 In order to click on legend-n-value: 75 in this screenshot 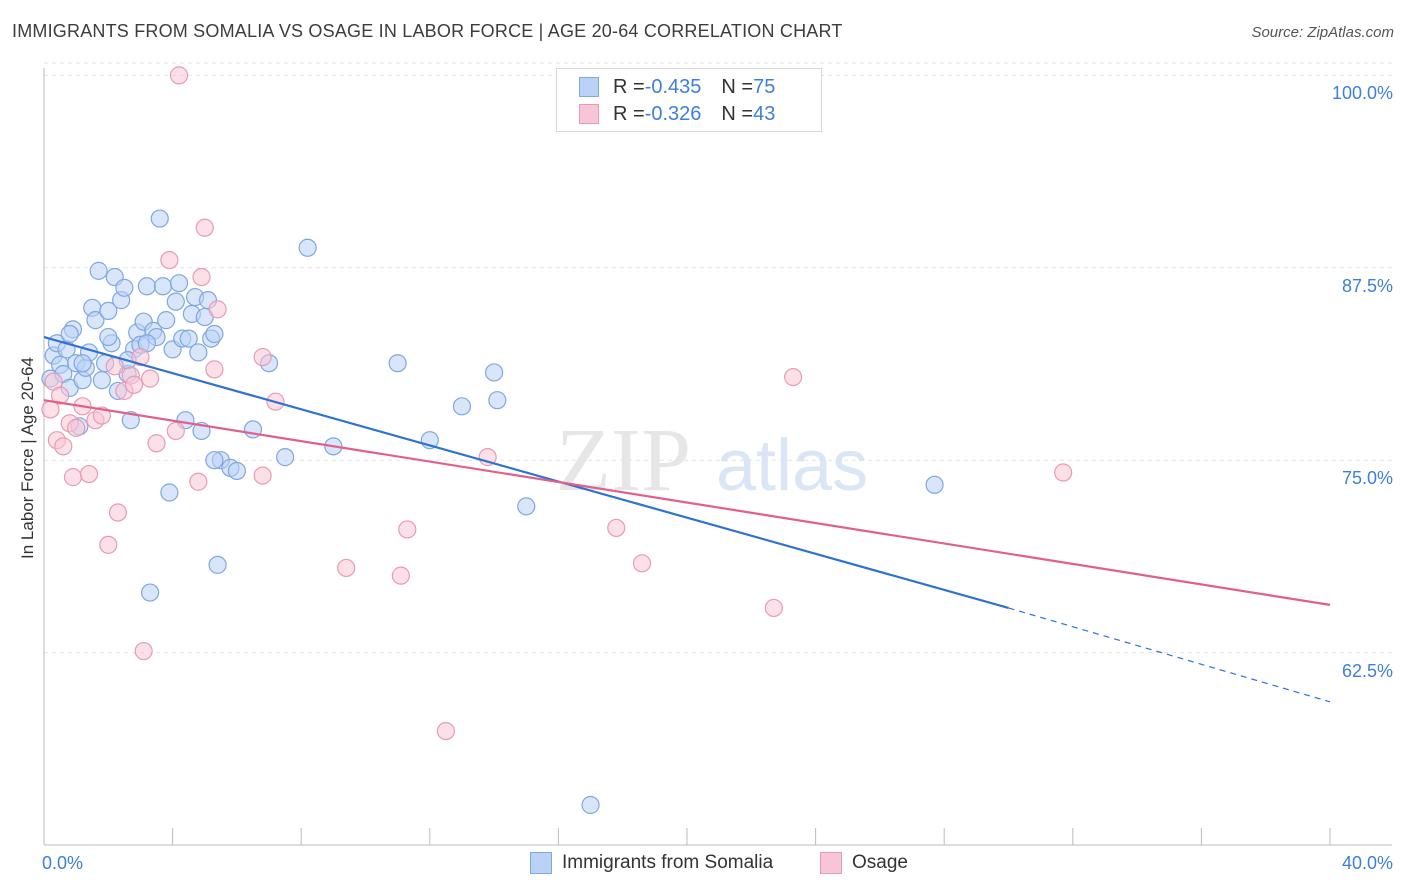, I will do `click(764, 86)`.